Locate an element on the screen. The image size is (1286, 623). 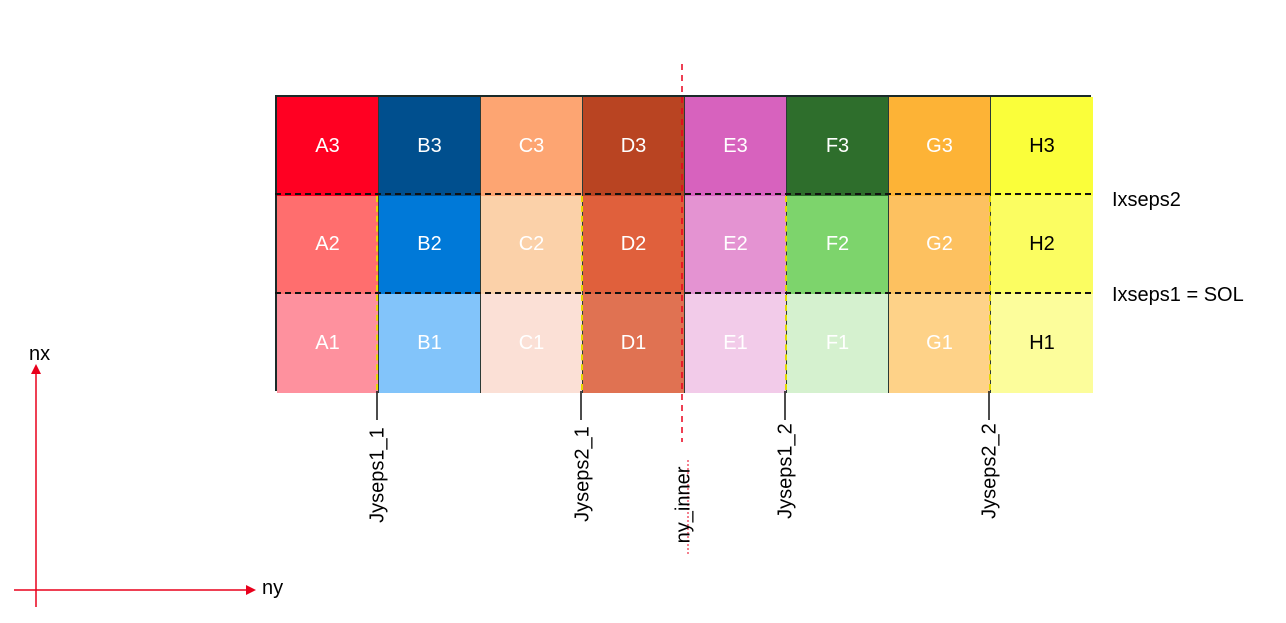
cell-d3: D3 is located at coordinates (634, 146).